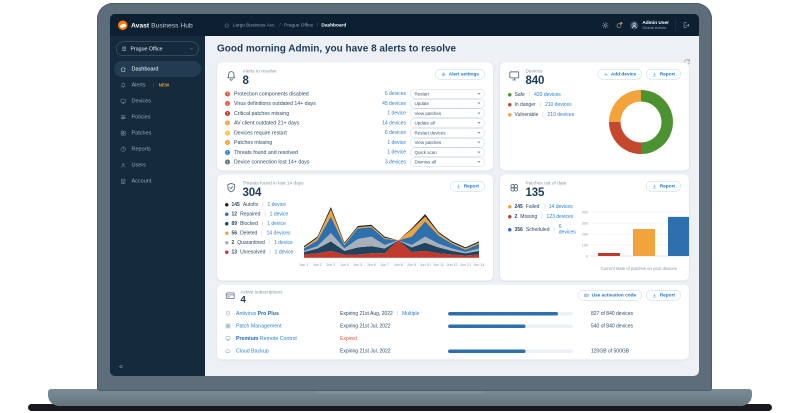 This screenshot has height=413, width=800. I want to click on card-count: 304, so click(252, 192).